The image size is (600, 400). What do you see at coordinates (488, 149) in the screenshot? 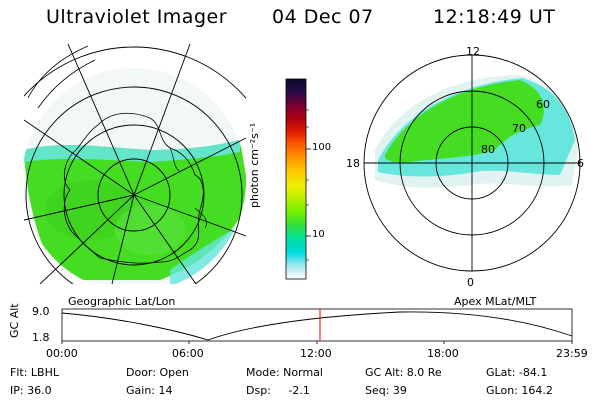
I see `mlat-label-80: 80` at bounding box center [488, 149].